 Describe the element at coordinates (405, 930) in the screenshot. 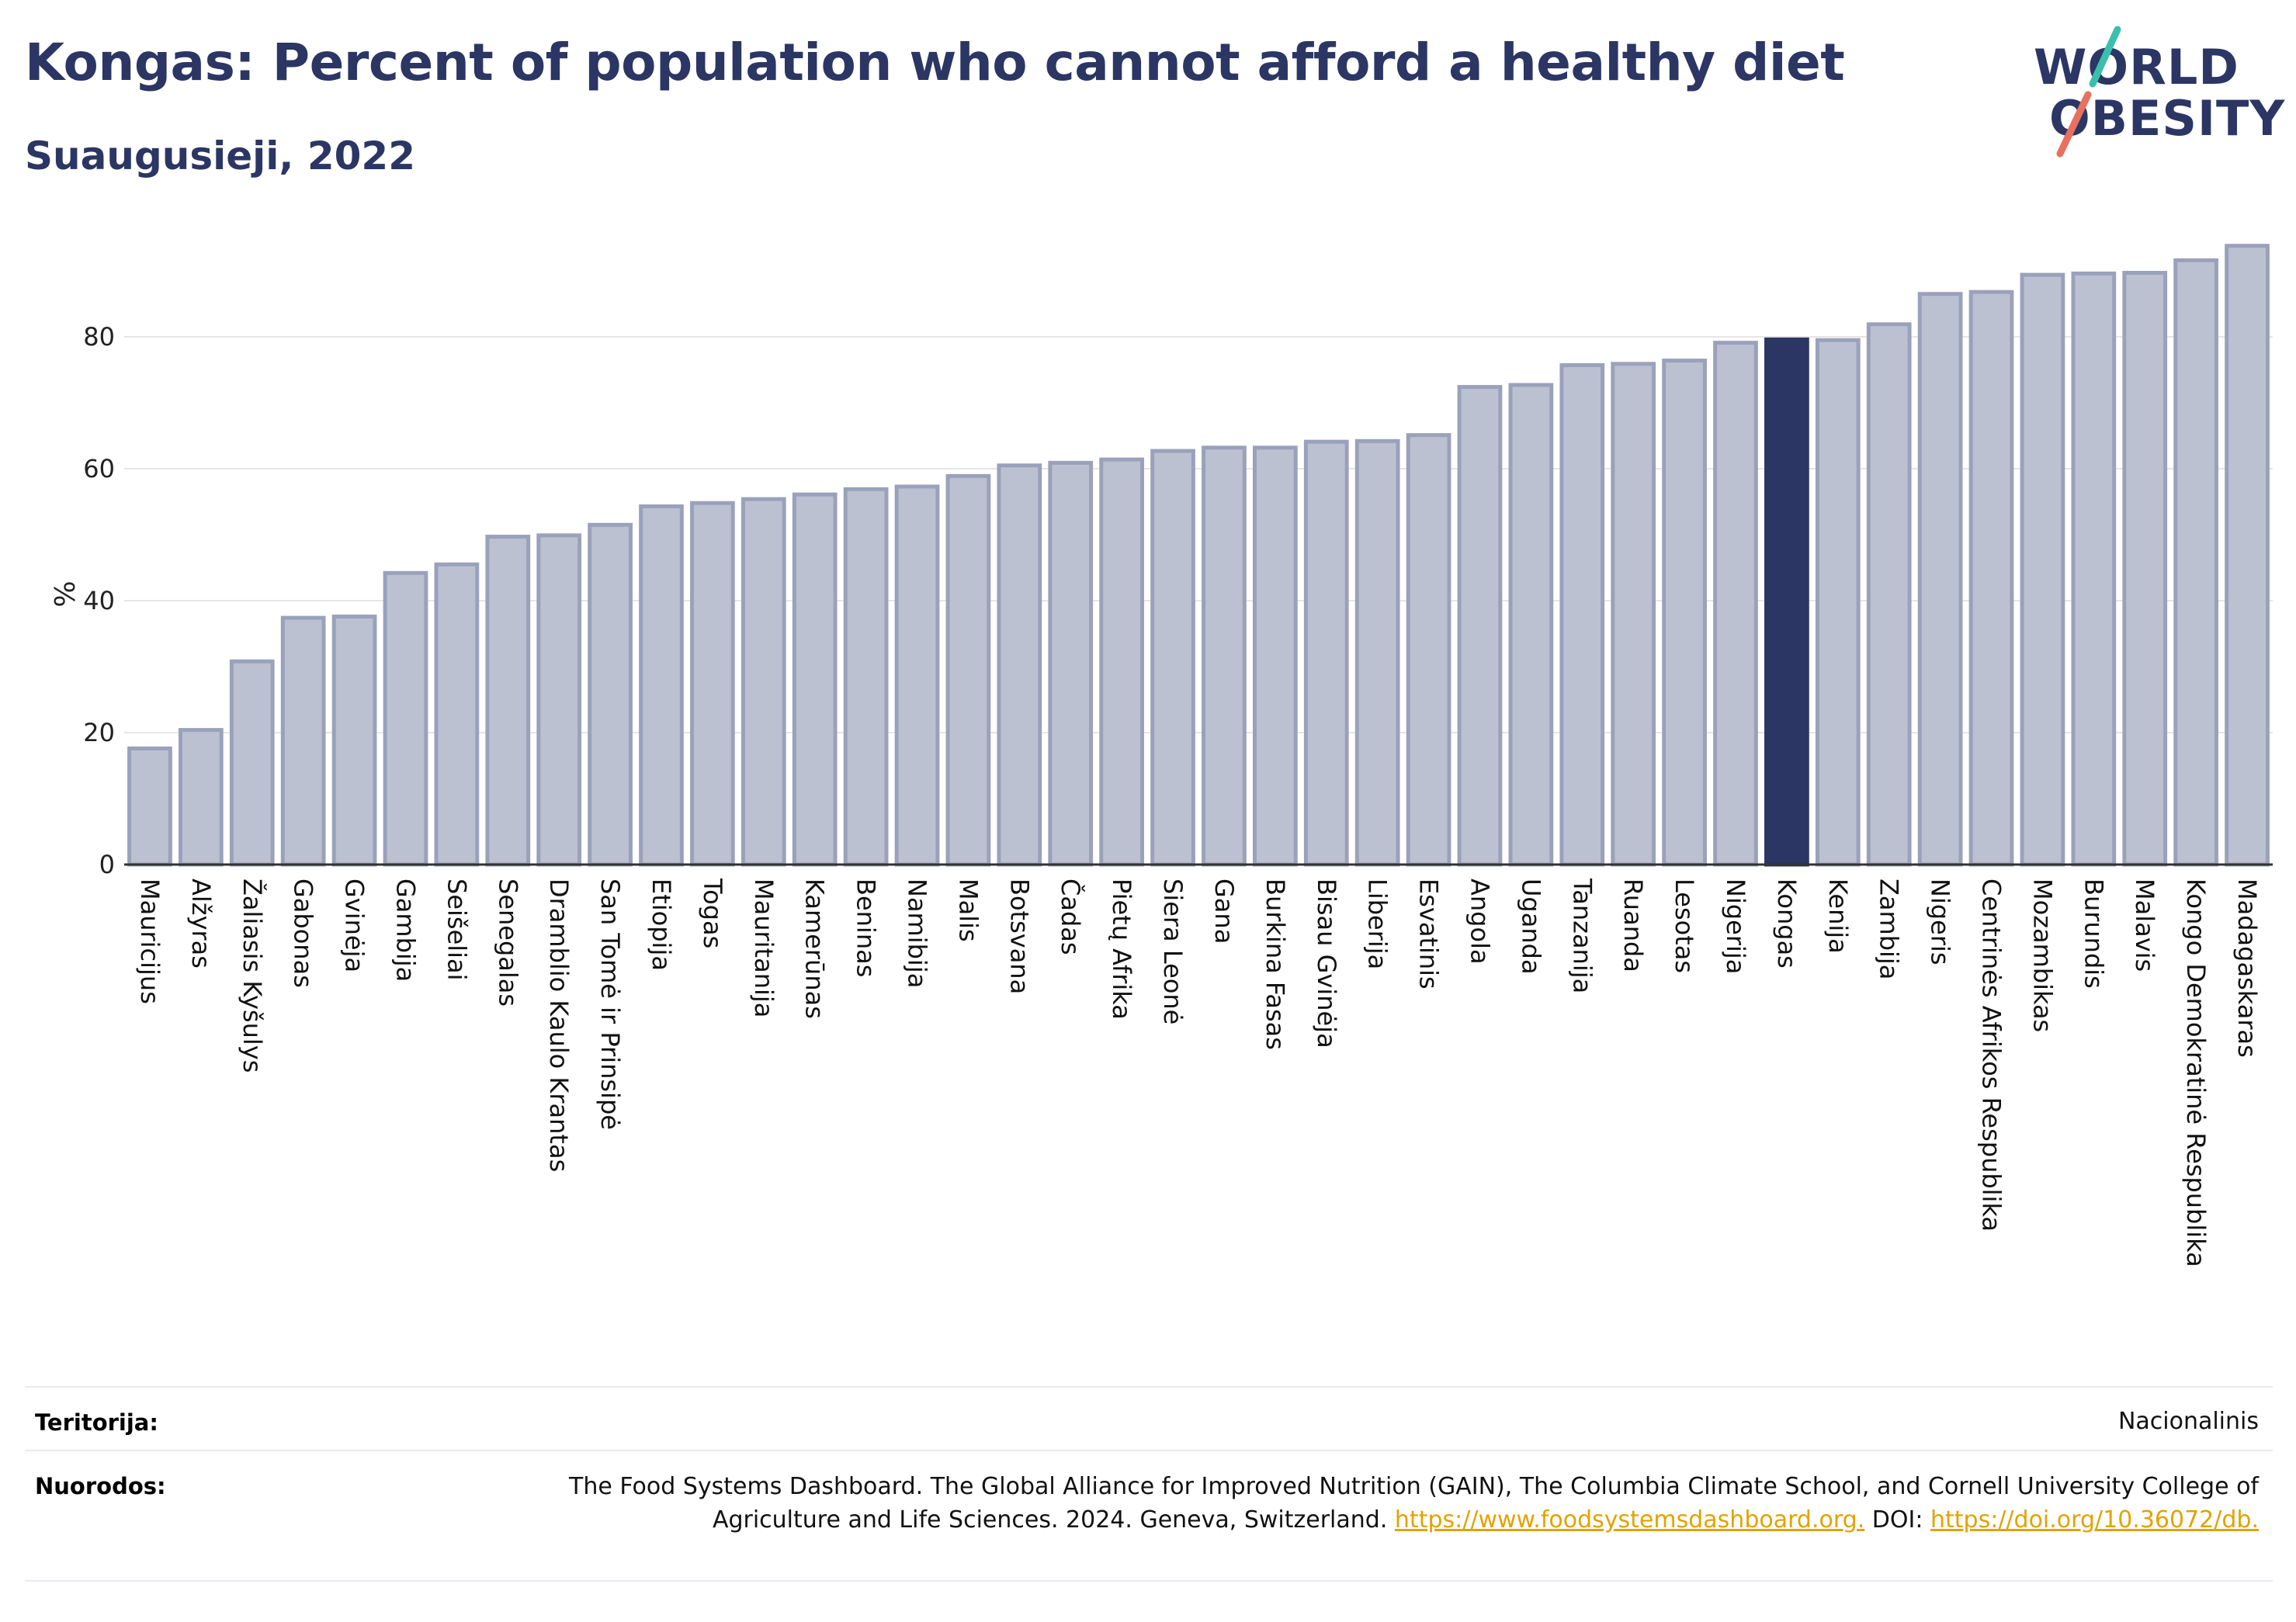

I see `x-tick-label: Gambija` at that location.